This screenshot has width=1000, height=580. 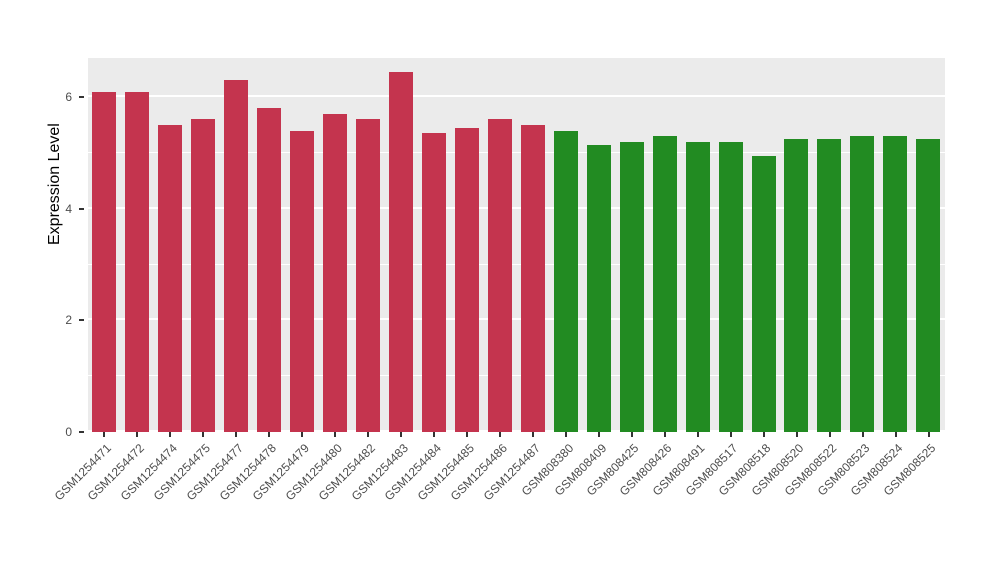 I want to click on bar-GSM808525, so click(x=928, y=285).